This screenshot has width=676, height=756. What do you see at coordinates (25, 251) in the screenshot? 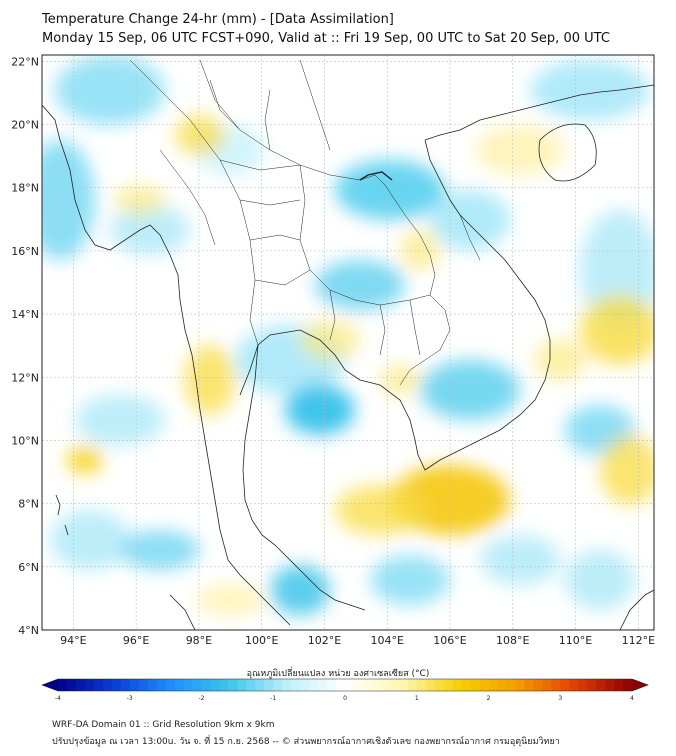
I see `latitude-tick-label: 16°N` at bounding box center [25, 251].